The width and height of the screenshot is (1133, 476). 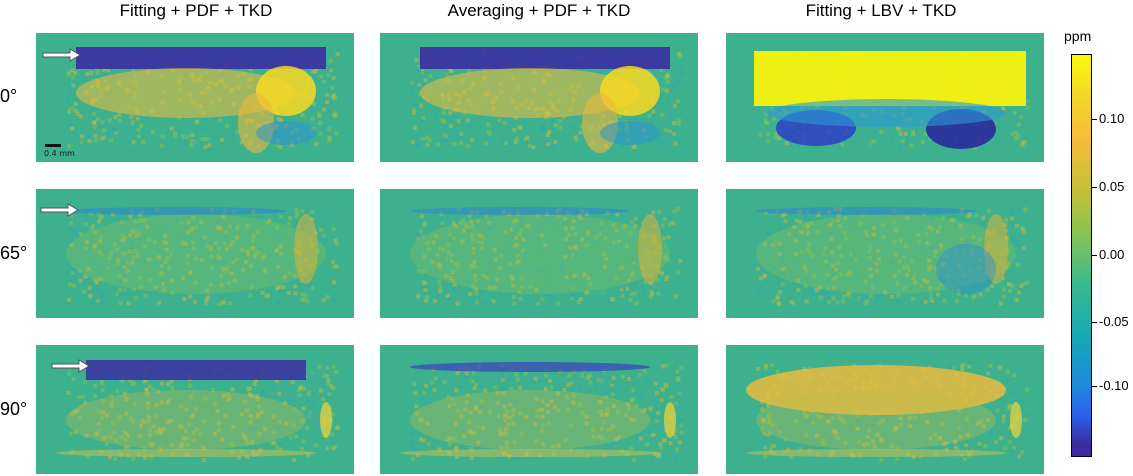 What do you see at coordinates (1112, 118) in the screenshot?
I see `colorbar-tick-label: 0.10` at bounding box center [1112, 118].